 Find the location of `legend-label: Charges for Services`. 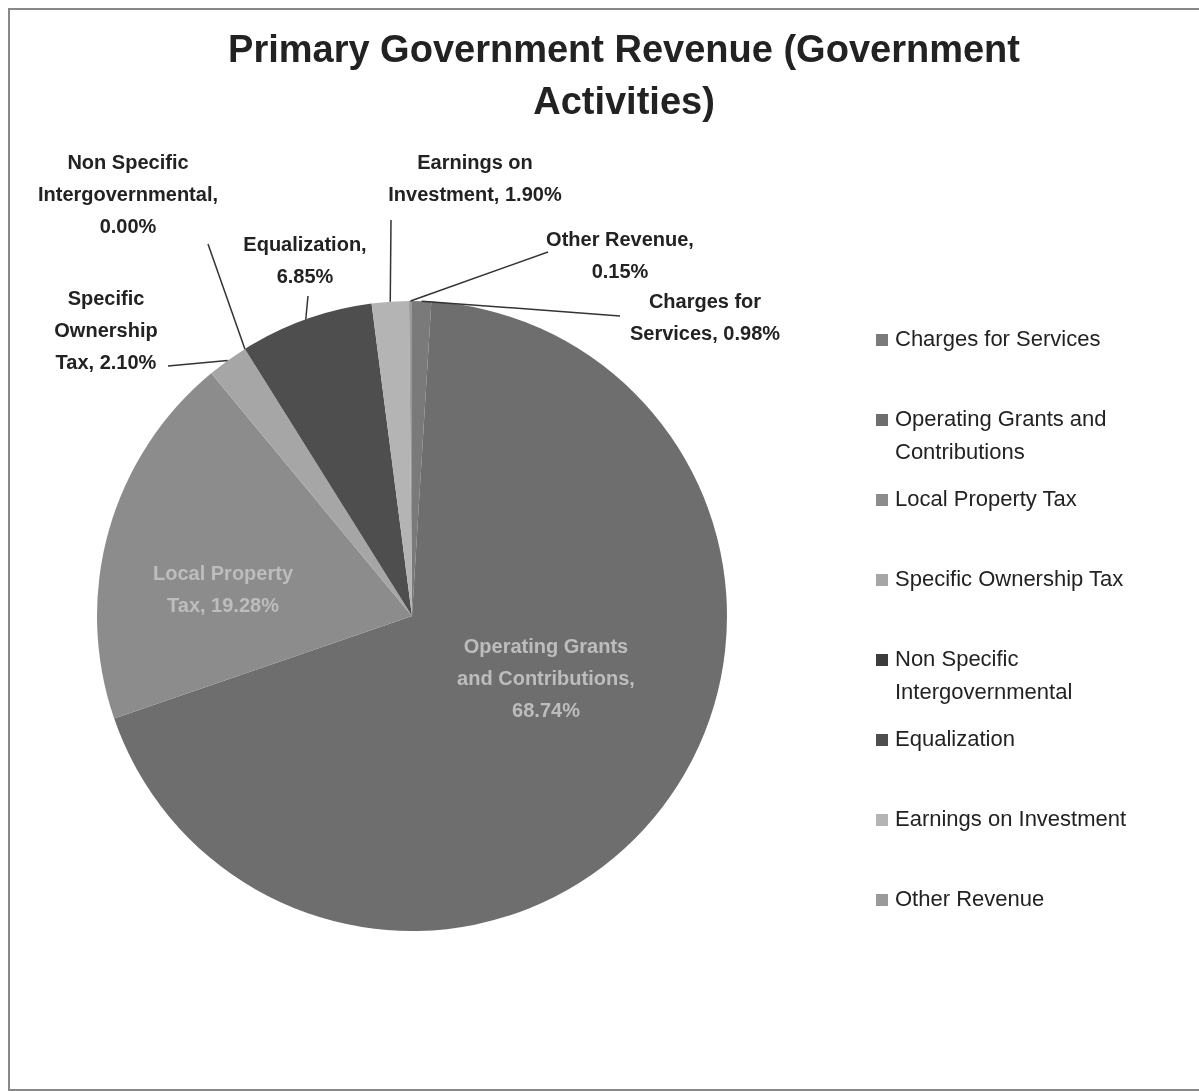

legend-label: Charges for Services is located at coordinates (998, 338).